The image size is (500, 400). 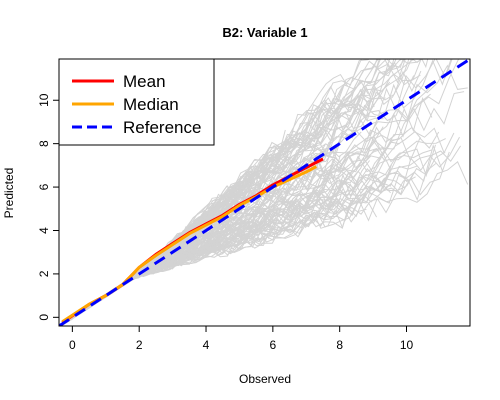 I want to click on background-trajectory-line, so click(x=179, y=267).